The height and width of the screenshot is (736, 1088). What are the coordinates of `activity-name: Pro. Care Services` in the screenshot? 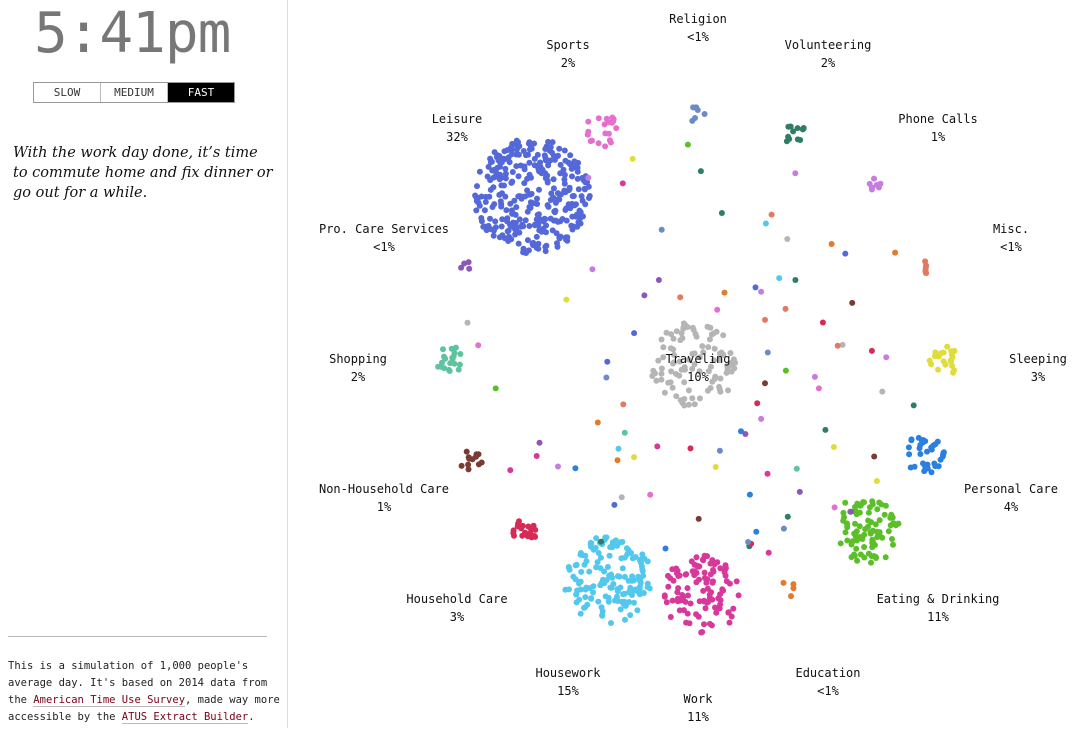 It's located at (384, 229).